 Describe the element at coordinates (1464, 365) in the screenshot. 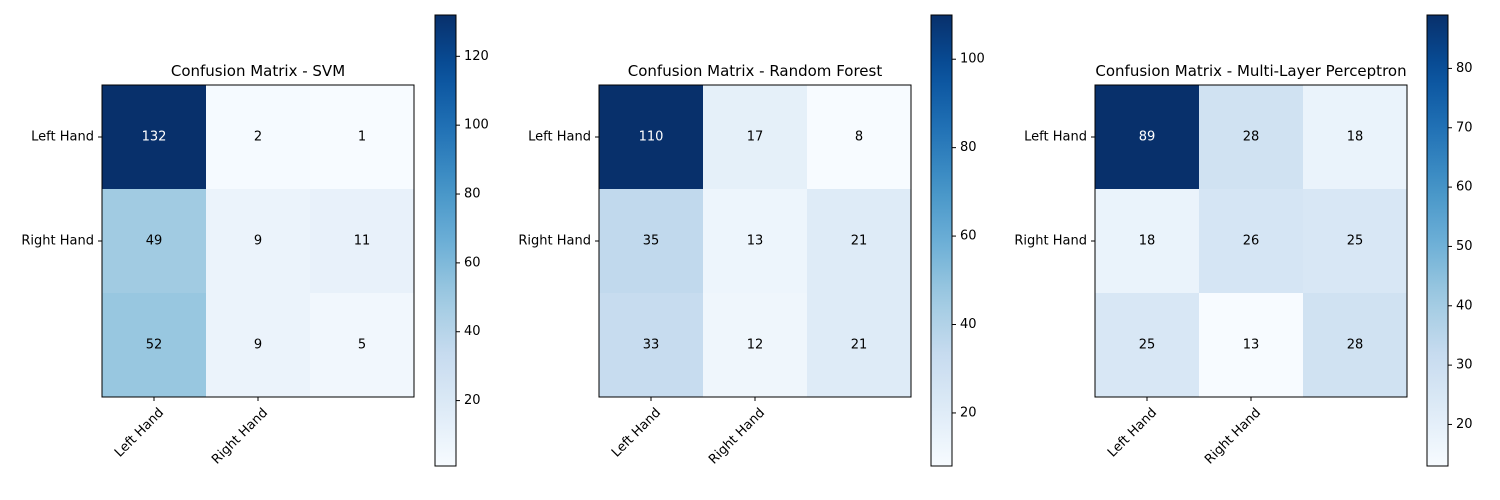

I see `colorbar-tick-label: 30` at that location.